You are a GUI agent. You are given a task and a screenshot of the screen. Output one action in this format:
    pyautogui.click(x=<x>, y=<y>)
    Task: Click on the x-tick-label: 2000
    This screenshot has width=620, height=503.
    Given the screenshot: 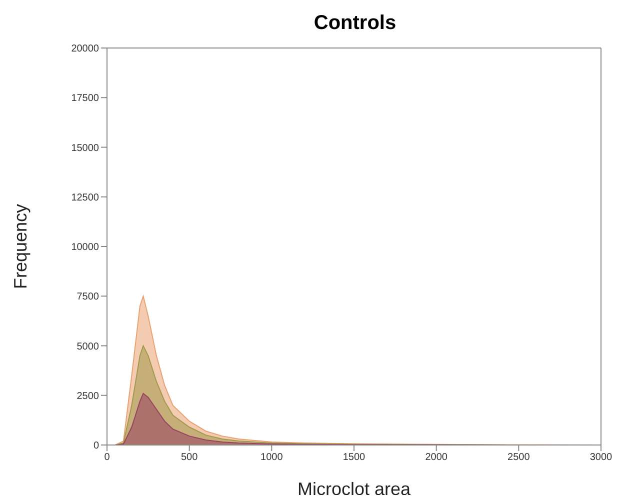 What is the action you would take?
    pyautogui.click(x=436, y=458)
    